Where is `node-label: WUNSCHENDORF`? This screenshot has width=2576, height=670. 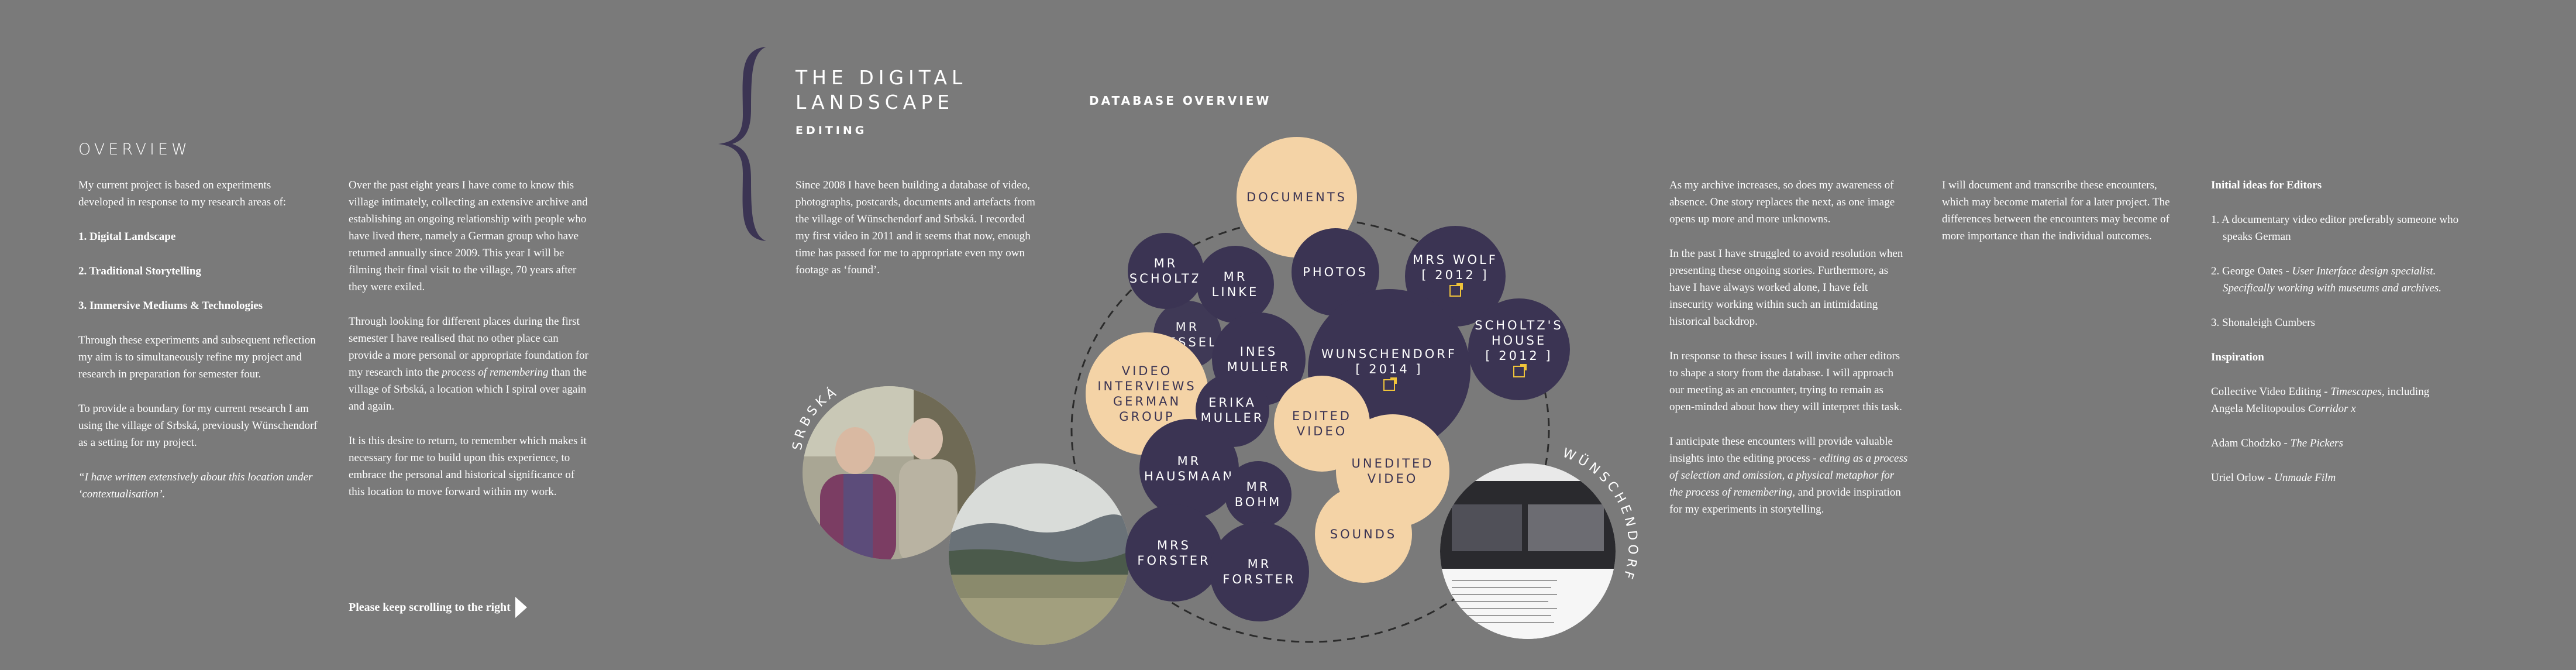
node-label: WUNSCHENDORF is located at coordinates (1389, 354).